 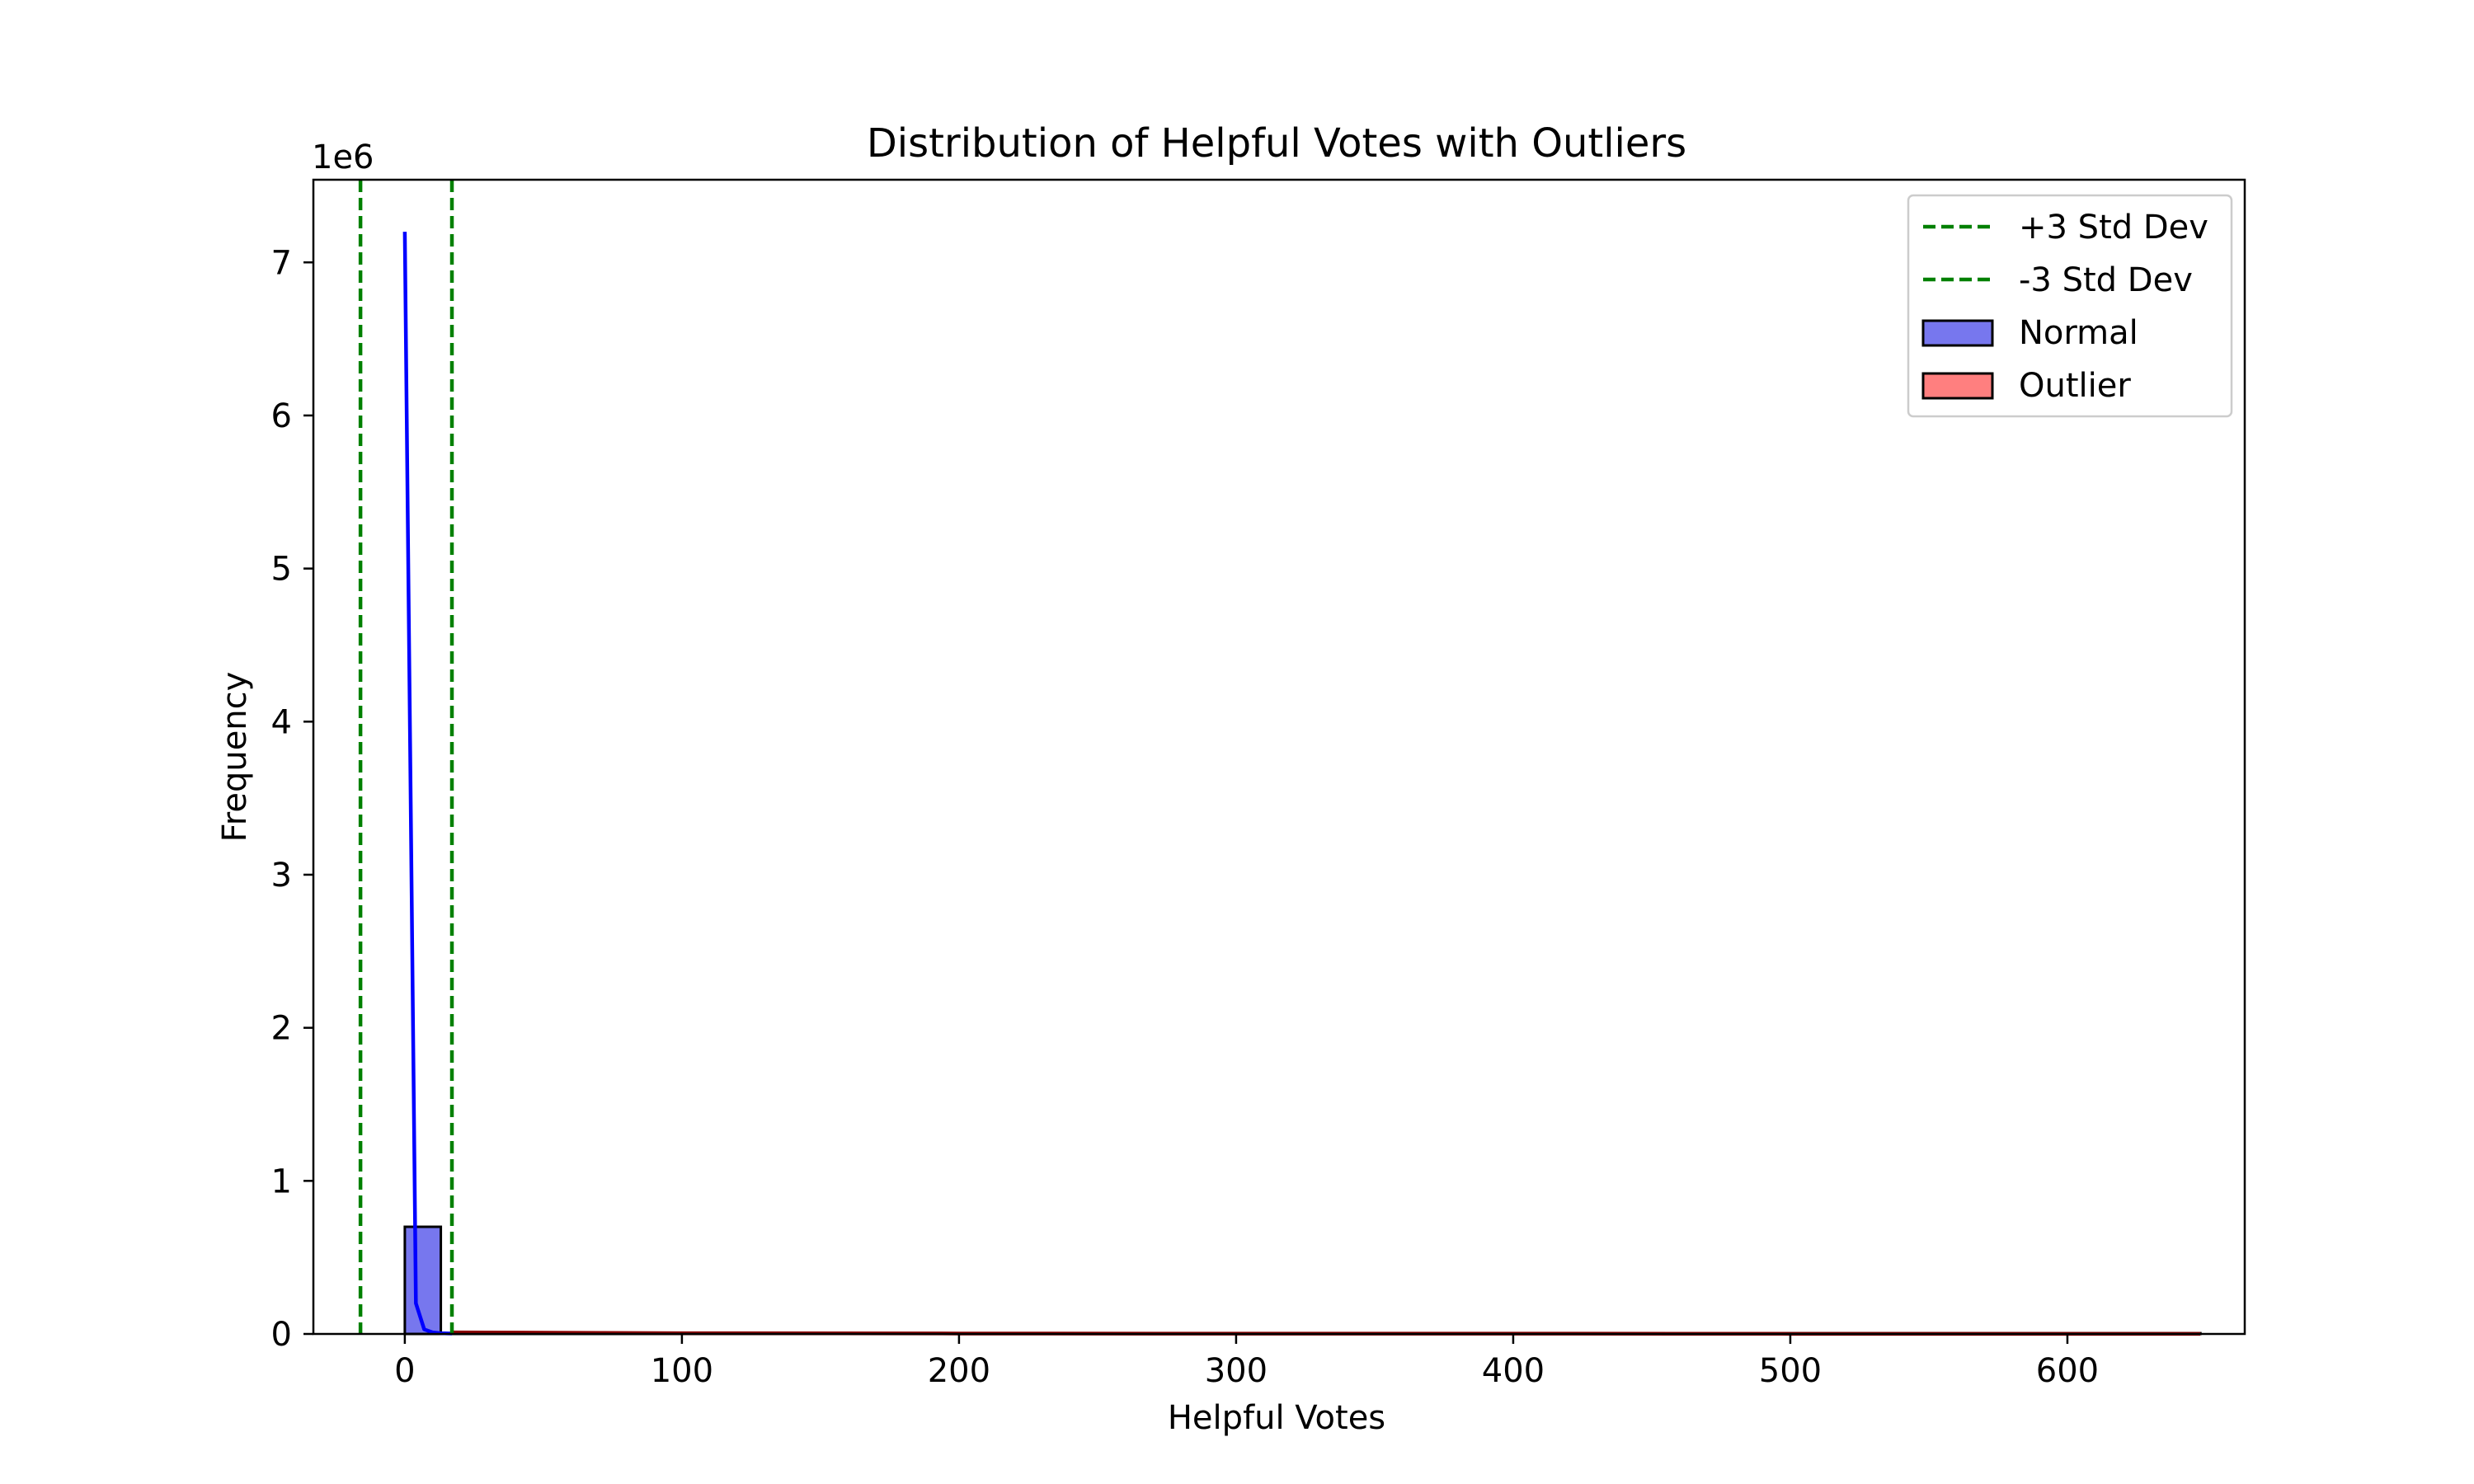 What do you see at coordinates (281, 722) in the screenshot?
I see `y-tick-label-4: 4` at bounding box center [281, 722].